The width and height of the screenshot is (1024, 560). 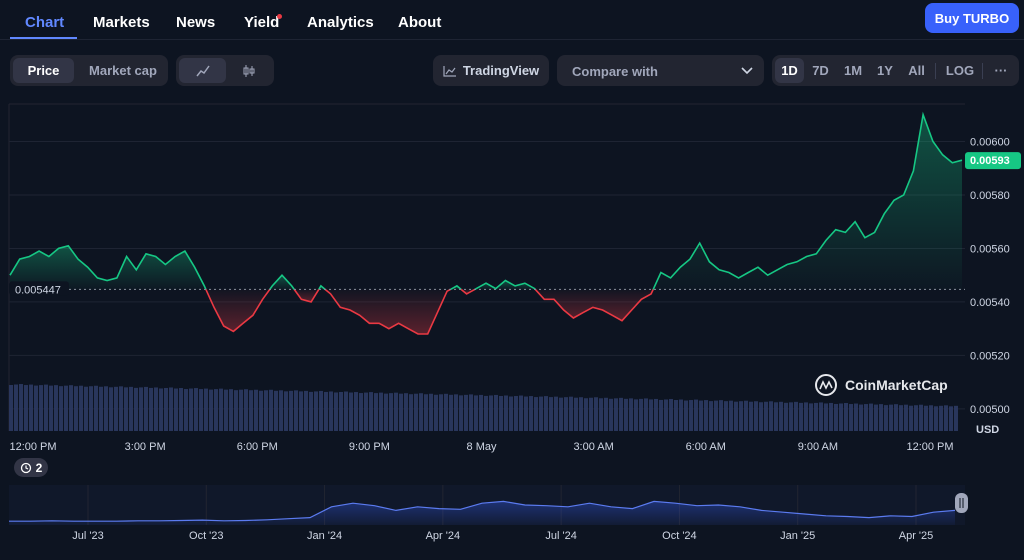 What do you see at coordinates (916, 536) in the screenshot?
I see `navigator-x-tick-label: Apr '25` at bounding box center [916, 536].